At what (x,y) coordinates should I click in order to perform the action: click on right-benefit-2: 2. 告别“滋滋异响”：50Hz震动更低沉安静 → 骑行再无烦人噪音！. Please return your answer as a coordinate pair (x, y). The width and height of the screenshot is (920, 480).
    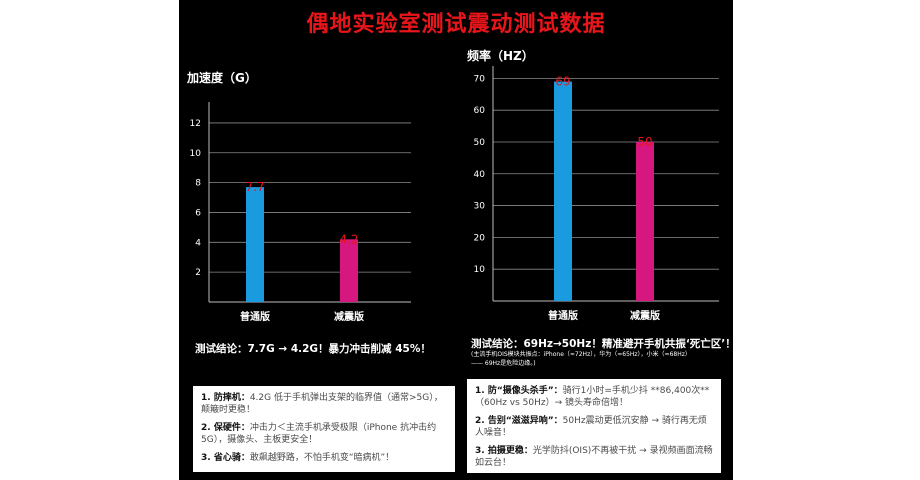
    Looking at the image, I should click on (594, 427).